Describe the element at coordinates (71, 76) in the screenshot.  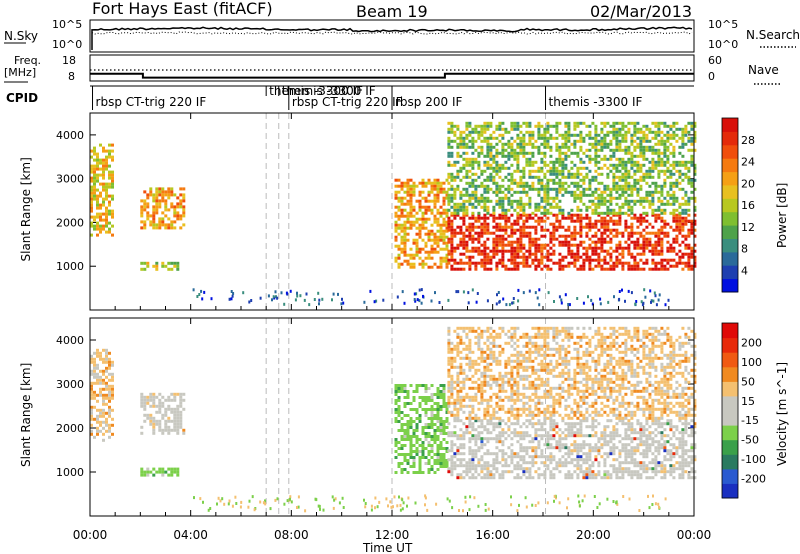
I see `freq-left-tick-bottom: 8` at that location.